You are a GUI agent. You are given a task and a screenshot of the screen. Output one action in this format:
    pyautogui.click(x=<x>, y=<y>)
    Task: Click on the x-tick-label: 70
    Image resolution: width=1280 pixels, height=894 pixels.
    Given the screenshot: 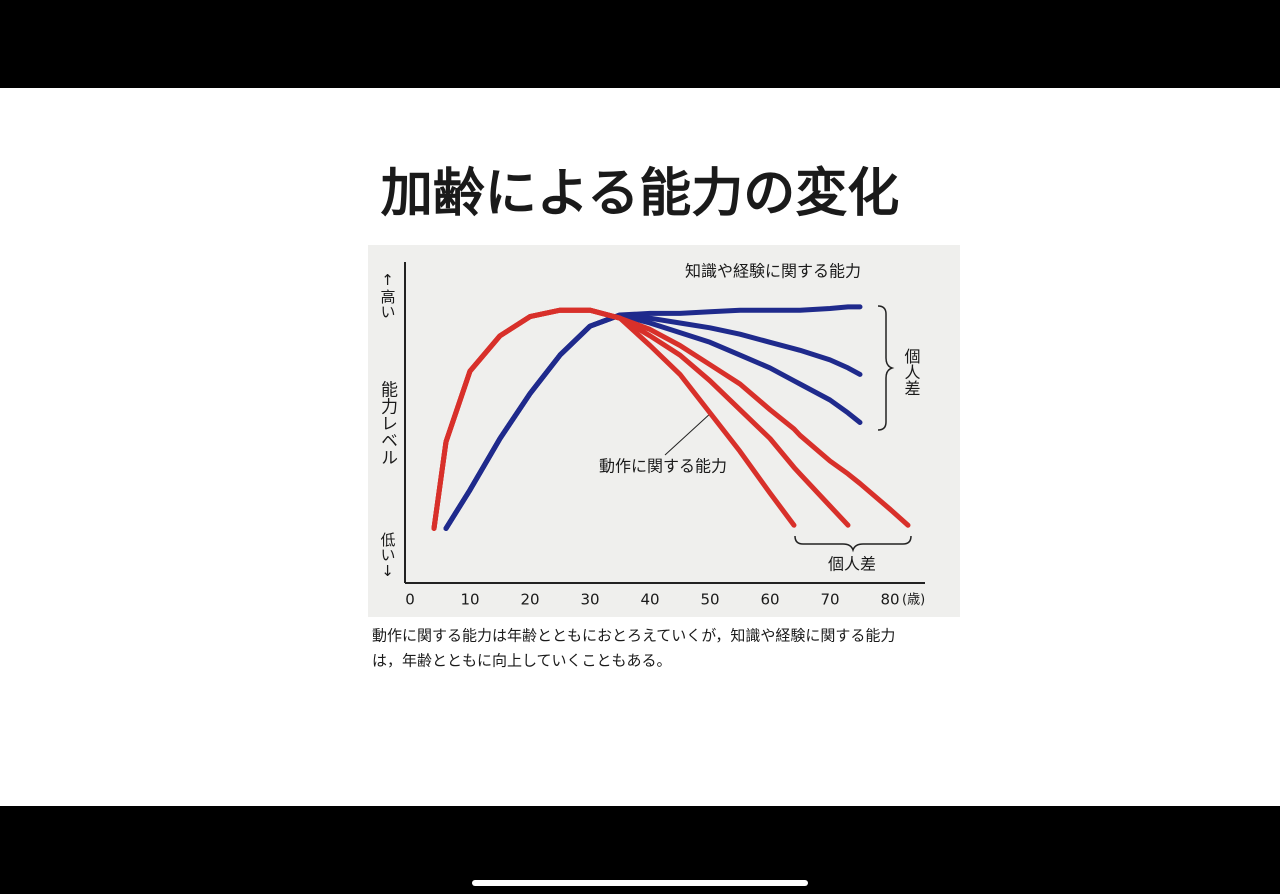 What is the action you would take?
    pyautogui.click(x=829, y=600)
    